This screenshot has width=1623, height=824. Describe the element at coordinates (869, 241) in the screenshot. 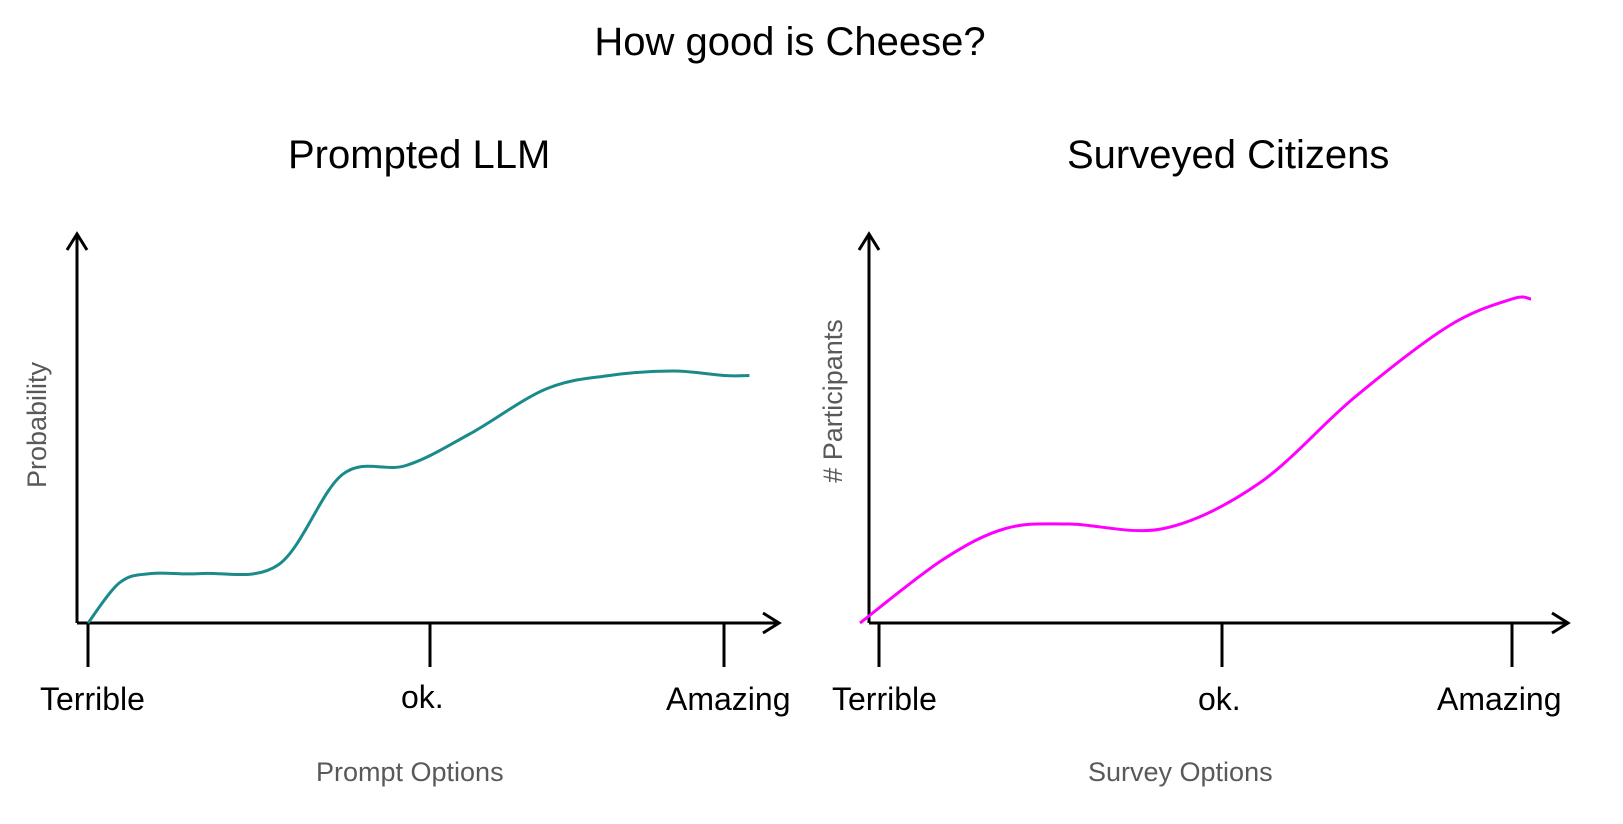

I see `right-y-arrow-icon` at that location.